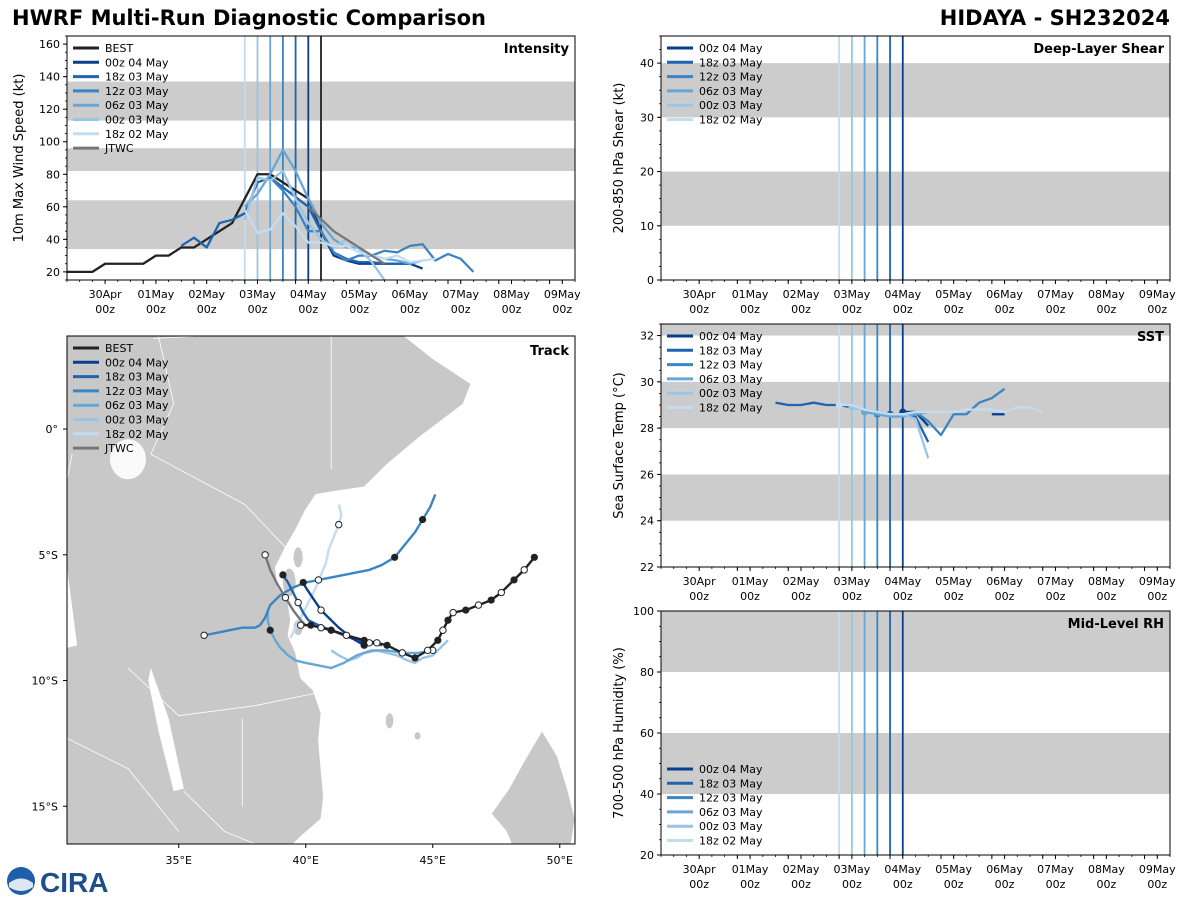  What do you see at coordinates (137, 420) in the screenshot?
I see `legend-label: 00z 03 May` at bounding box center [137, 420].